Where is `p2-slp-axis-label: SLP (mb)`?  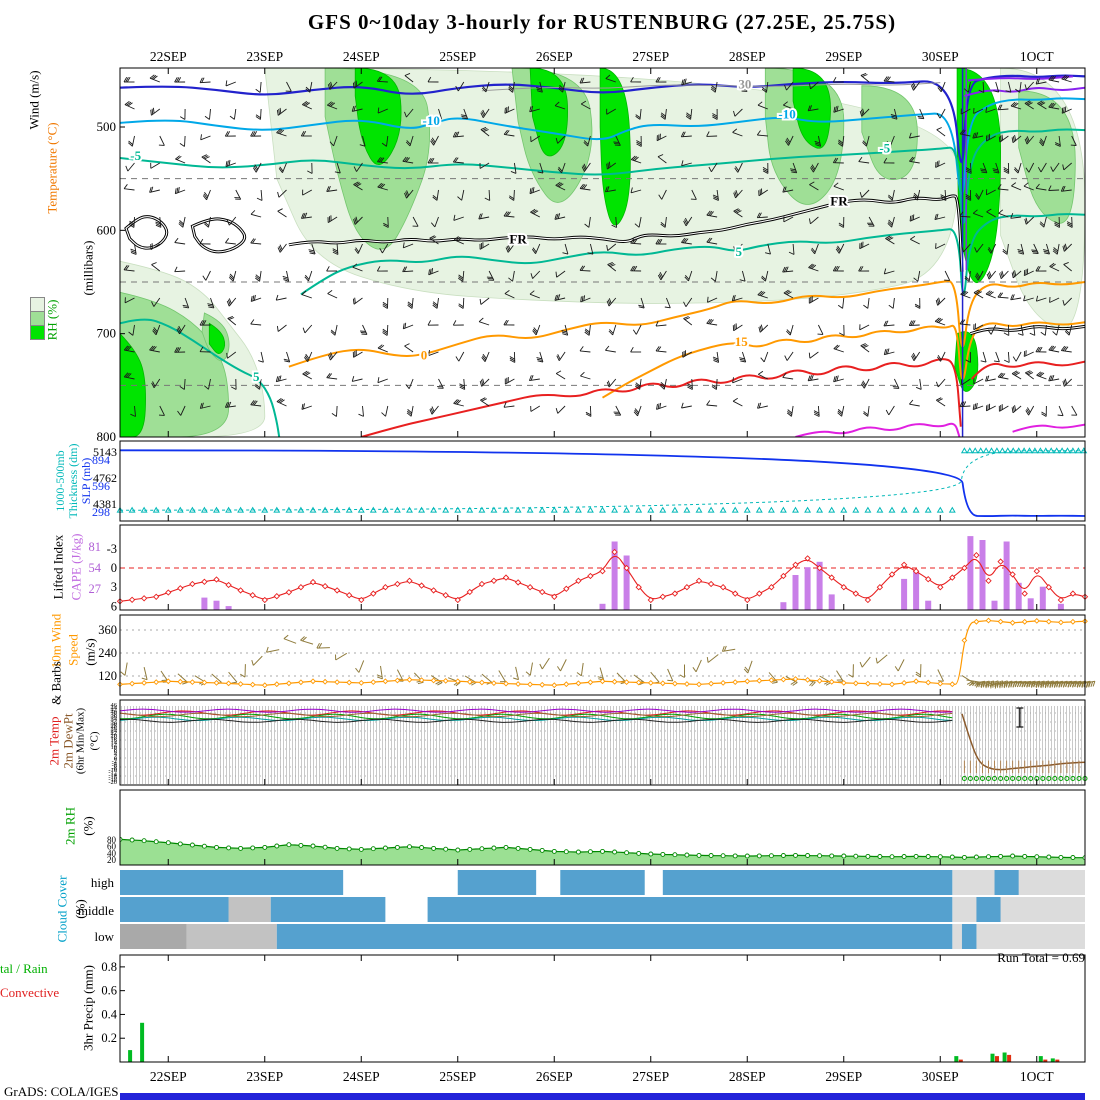
p2-slp-axis-label: SLP (mb) is located at coordinates (86, 481).